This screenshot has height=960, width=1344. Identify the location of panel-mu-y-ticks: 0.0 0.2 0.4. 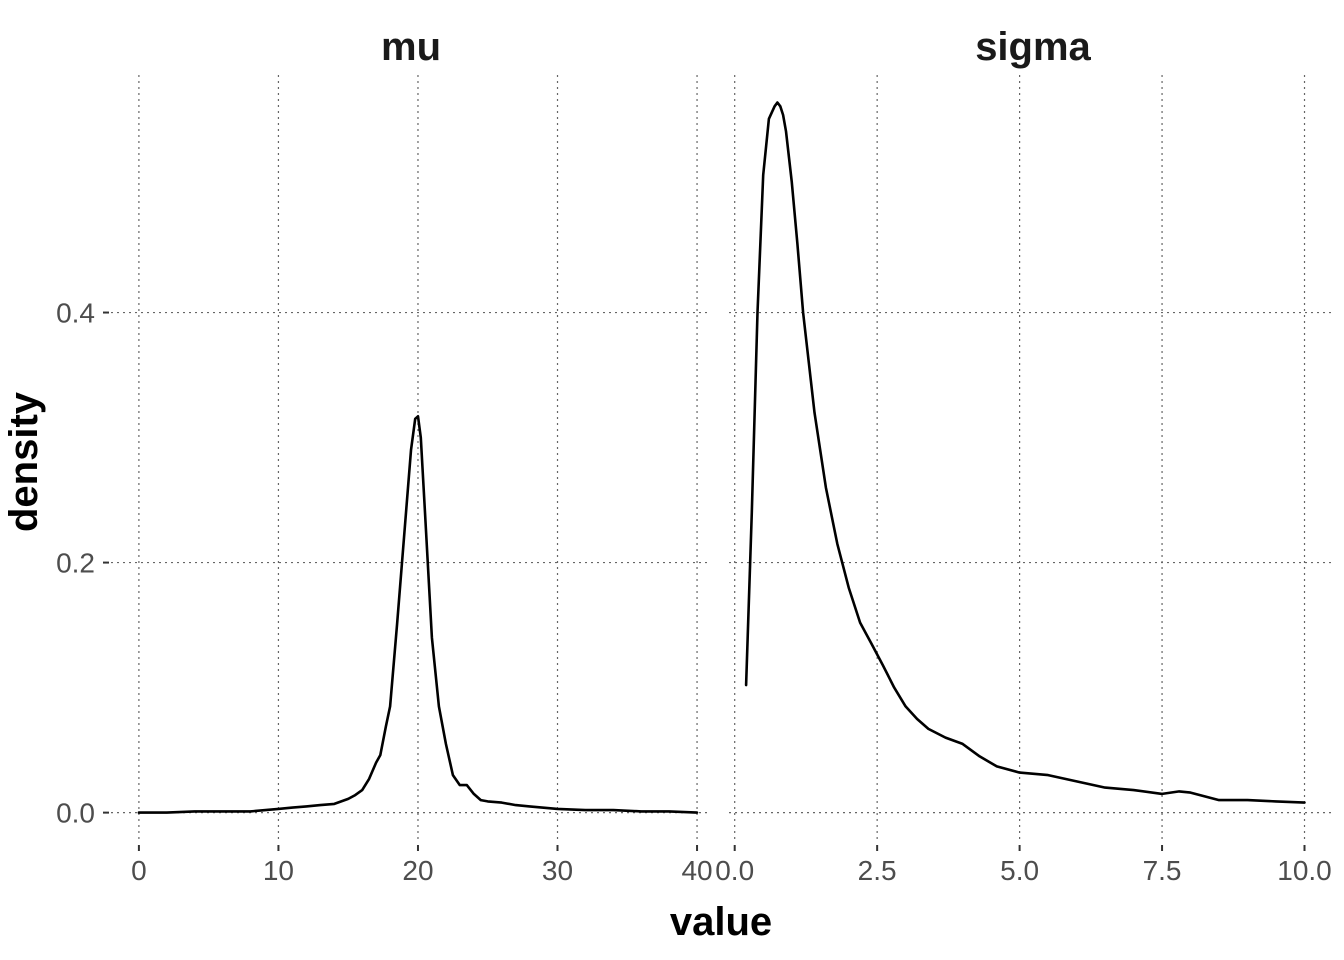
(82, 563).